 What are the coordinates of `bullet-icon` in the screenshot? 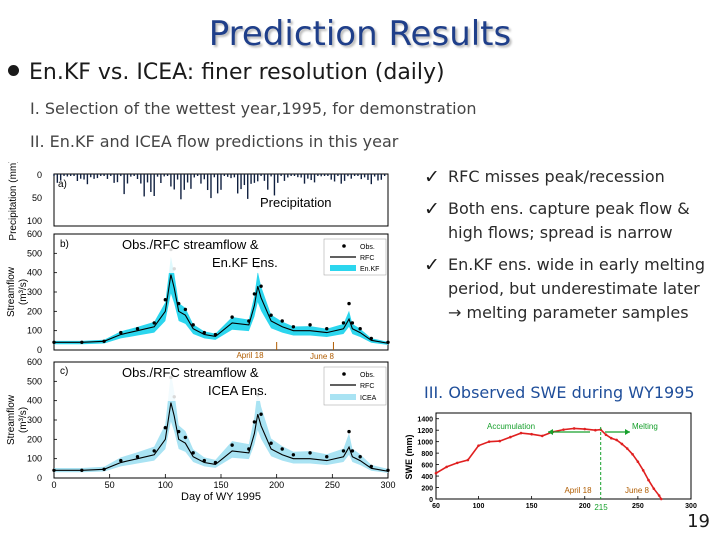 It's located at (13, 70).